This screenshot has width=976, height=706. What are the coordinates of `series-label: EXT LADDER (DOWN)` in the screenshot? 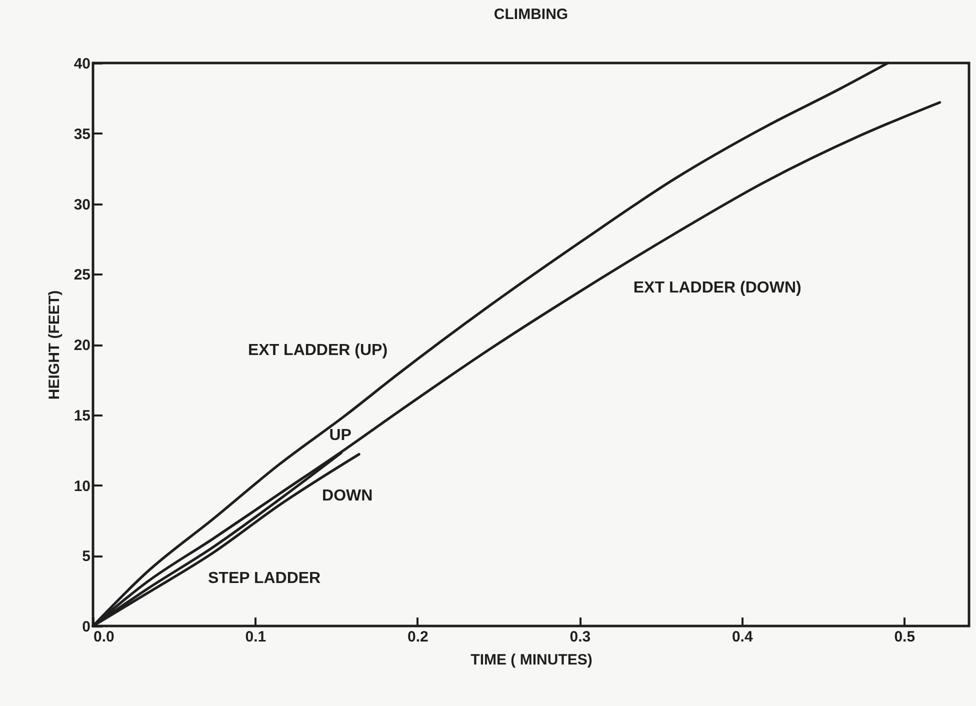 It's located at (717, 287).